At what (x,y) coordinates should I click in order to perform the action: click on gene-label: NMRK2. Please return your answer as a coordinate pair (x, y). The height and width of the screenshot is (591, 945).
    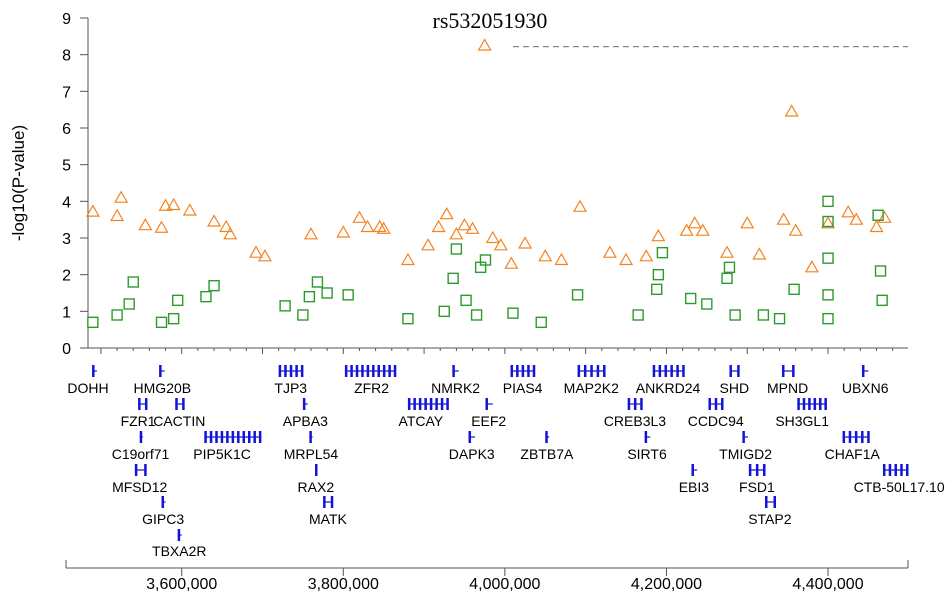
    Looking at the image, I should click on (455, 388).